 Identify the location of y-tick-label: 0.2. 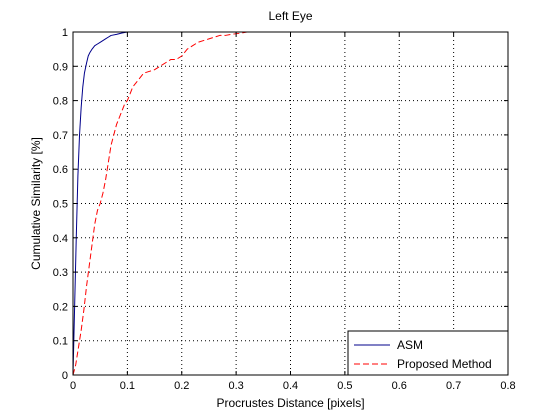
(60, 307).